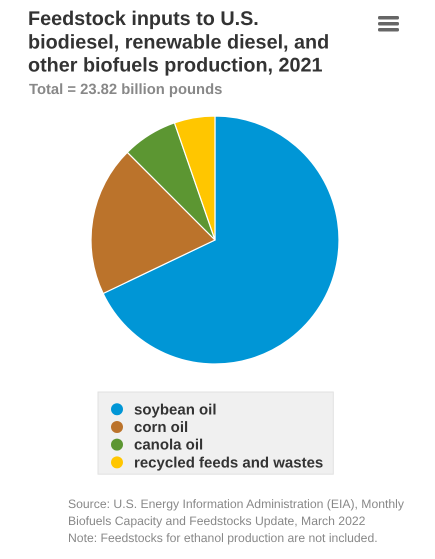 The image size is (435, 559). What do you see at coordinates (236, 512) in the screenshot?
I see `source-note: Source: U.S. Energy Information Administration (EIA), Monthly Biofuels Capacity and Feedstocks Update, March 2022` at bounding box center [236, 512].